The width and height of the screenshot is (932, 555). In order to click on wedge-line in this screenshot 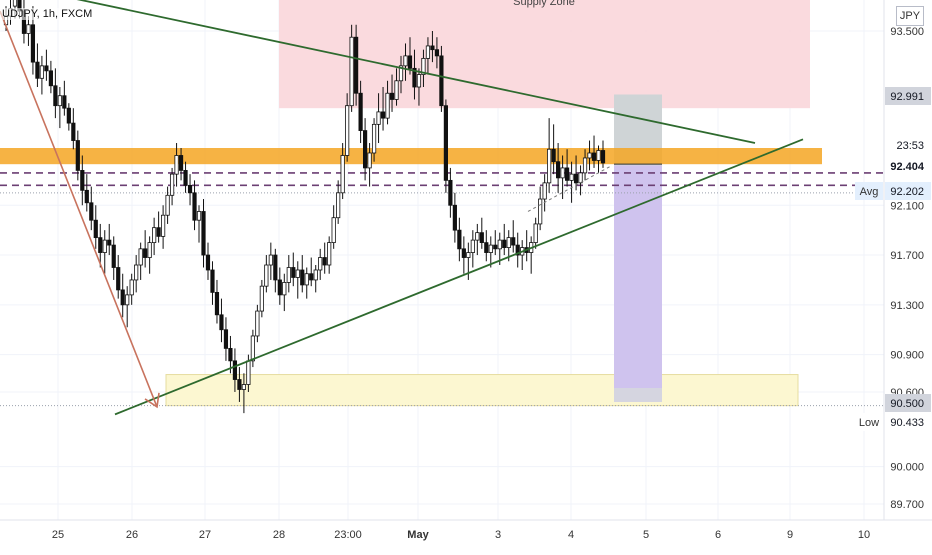, I will do `click(570, 188)`.